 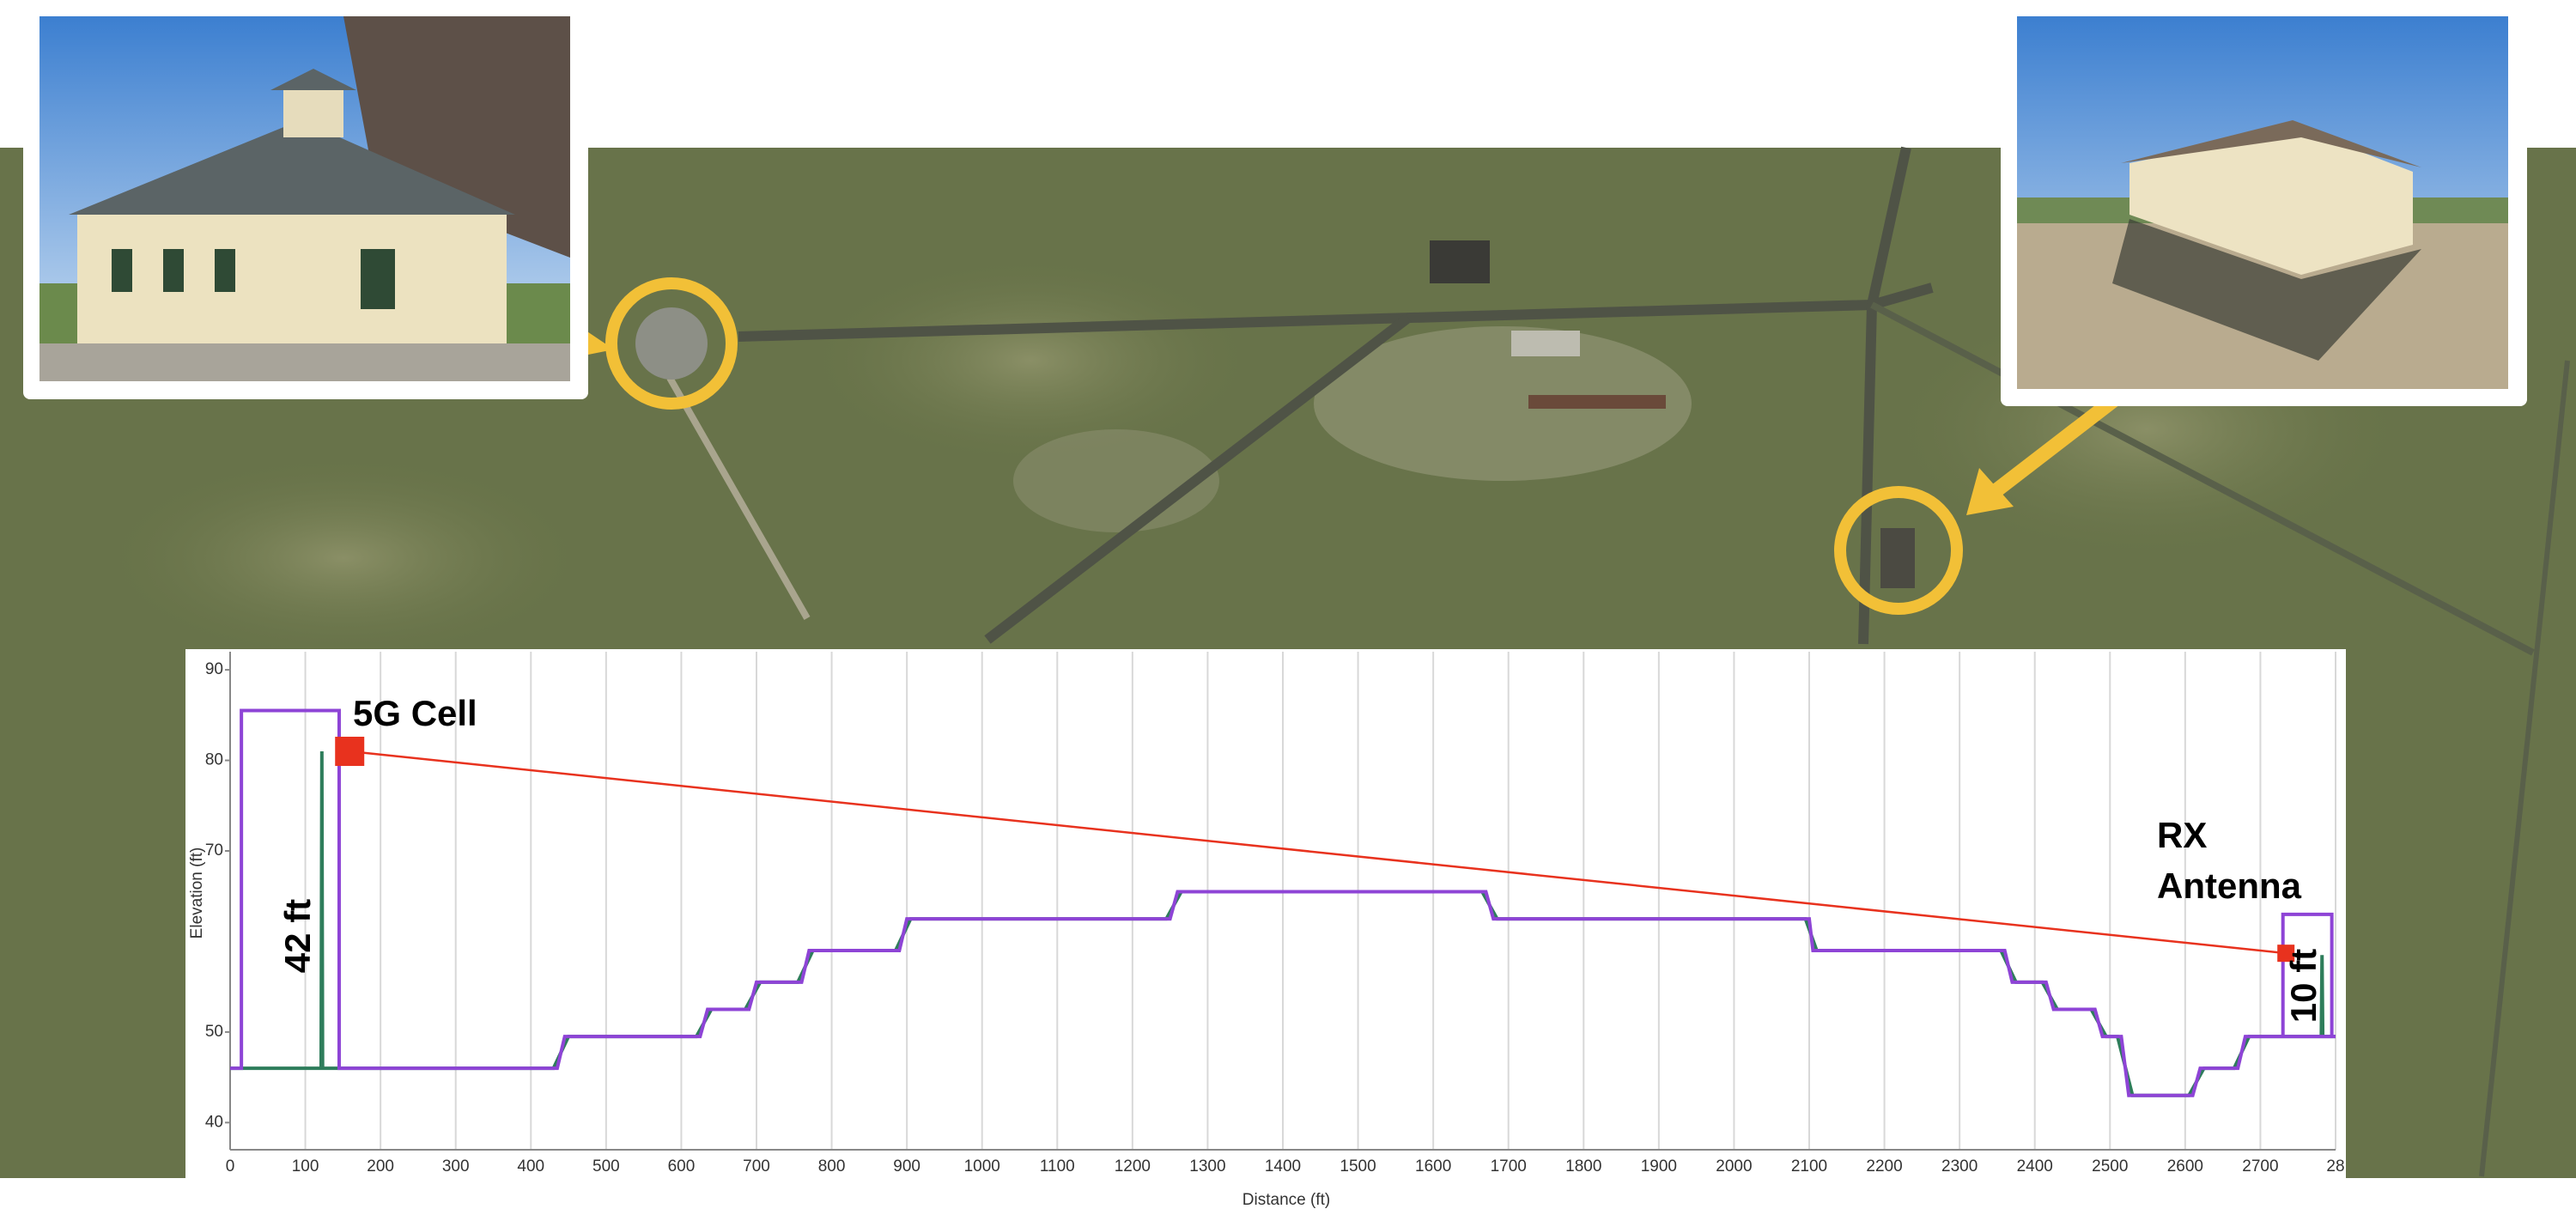 I want to click on x-tick-label: 2100, so click(x=1809, y=1166).